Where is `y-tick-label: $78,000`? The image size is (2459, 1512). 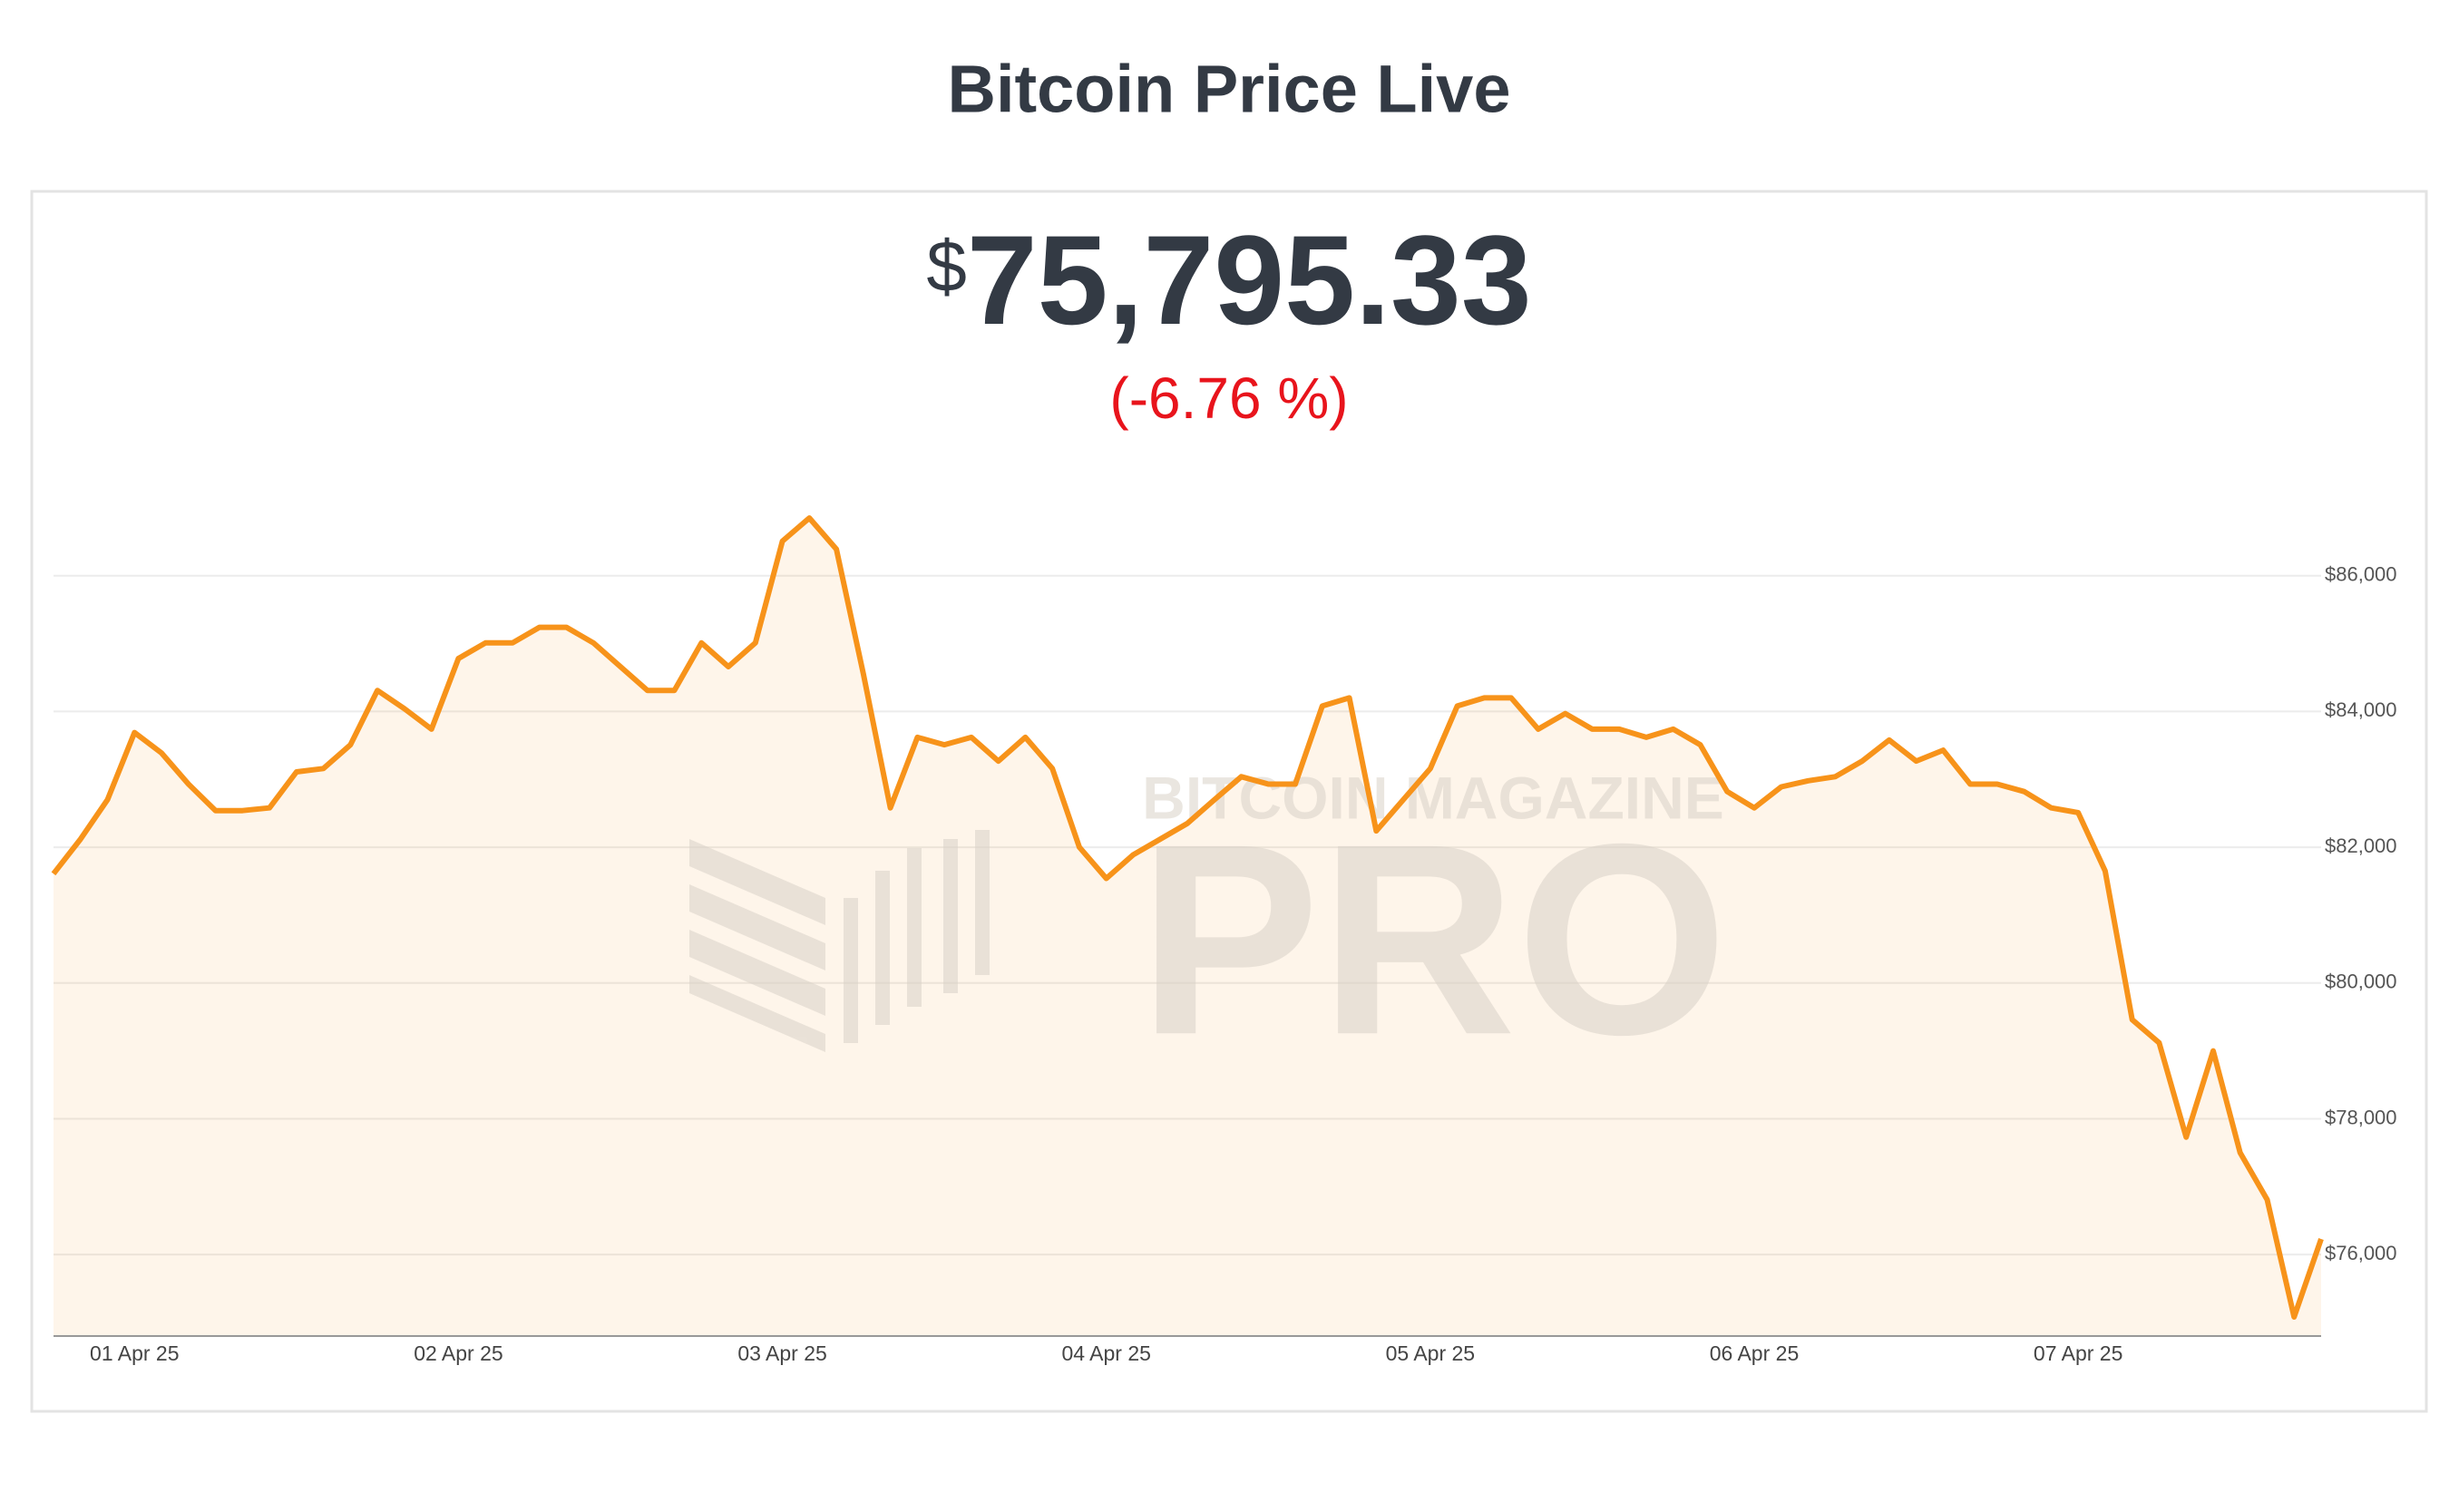 y-tick-label: $78,000 is located at coordinates (2361, 1117).